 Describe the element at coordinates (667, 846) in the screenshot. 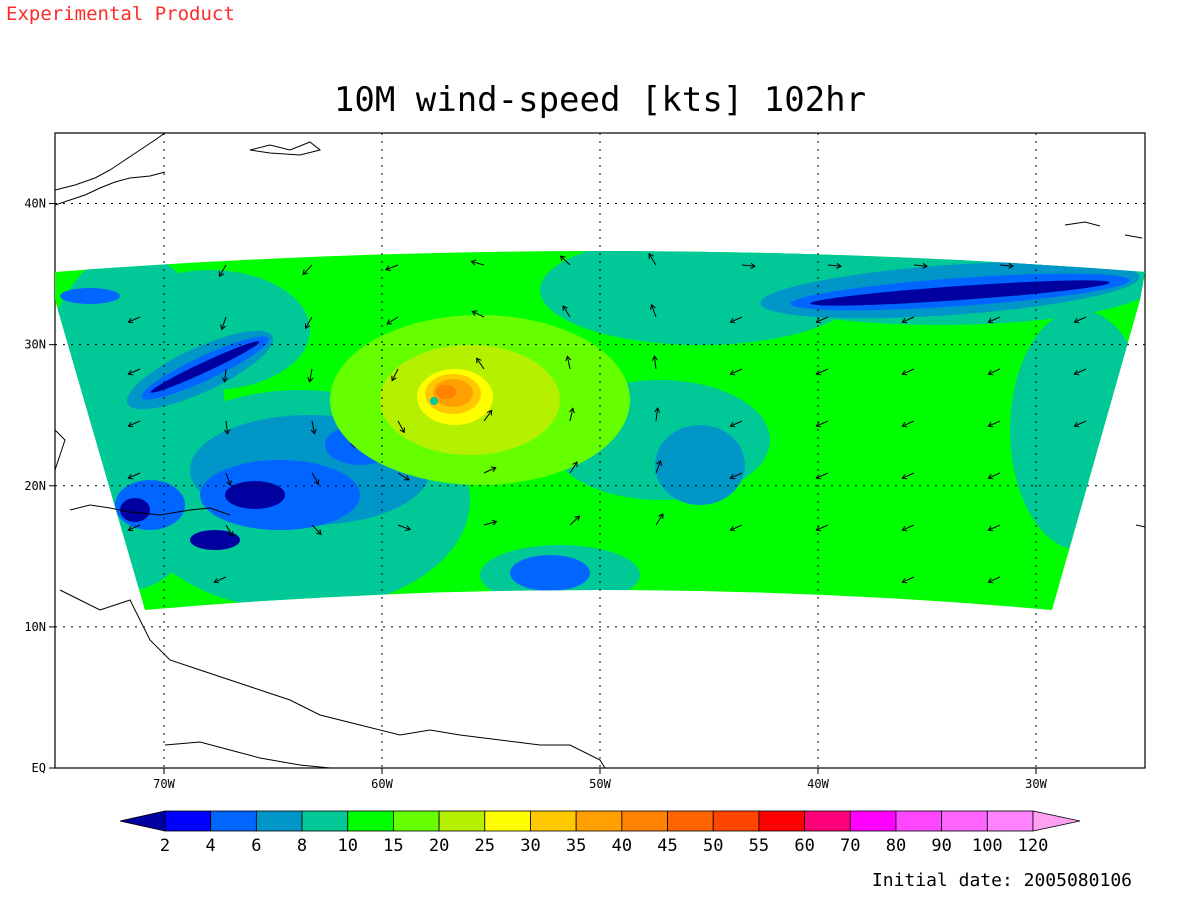

I see `colorbar-label: 45` at that location.